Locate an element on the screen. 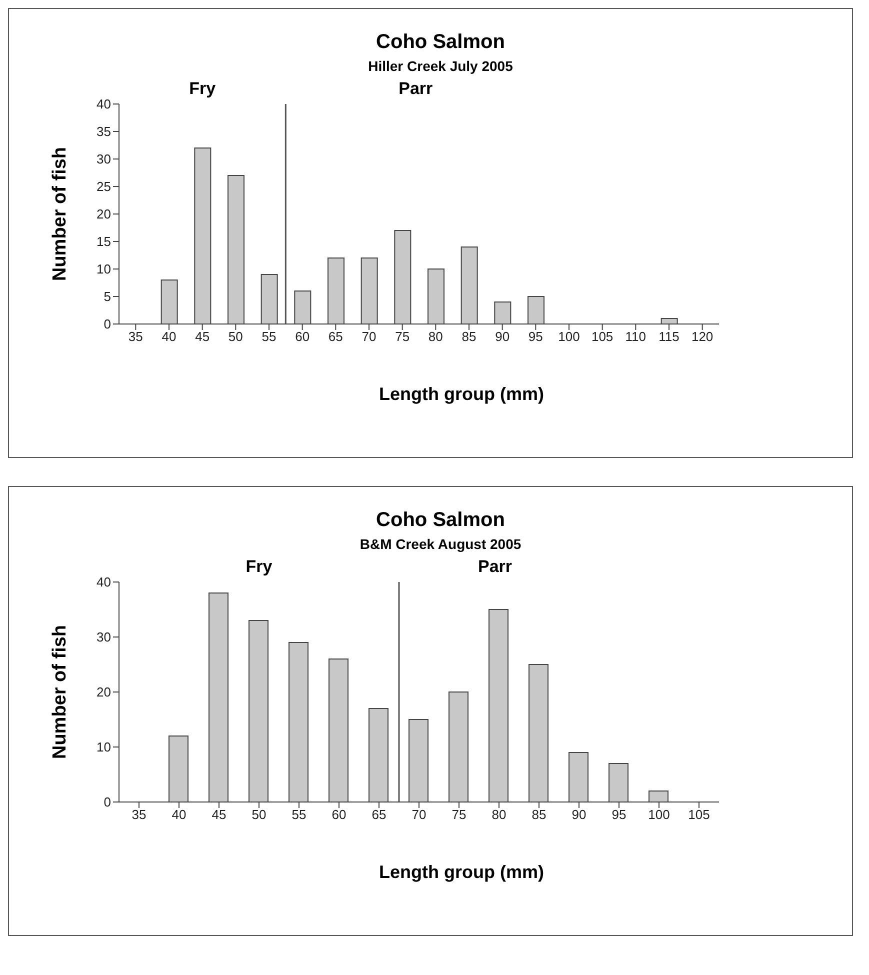 The width and height of the screenshot is (869, 975). y-tick-label: 25 is located at coordinates (103, 186).